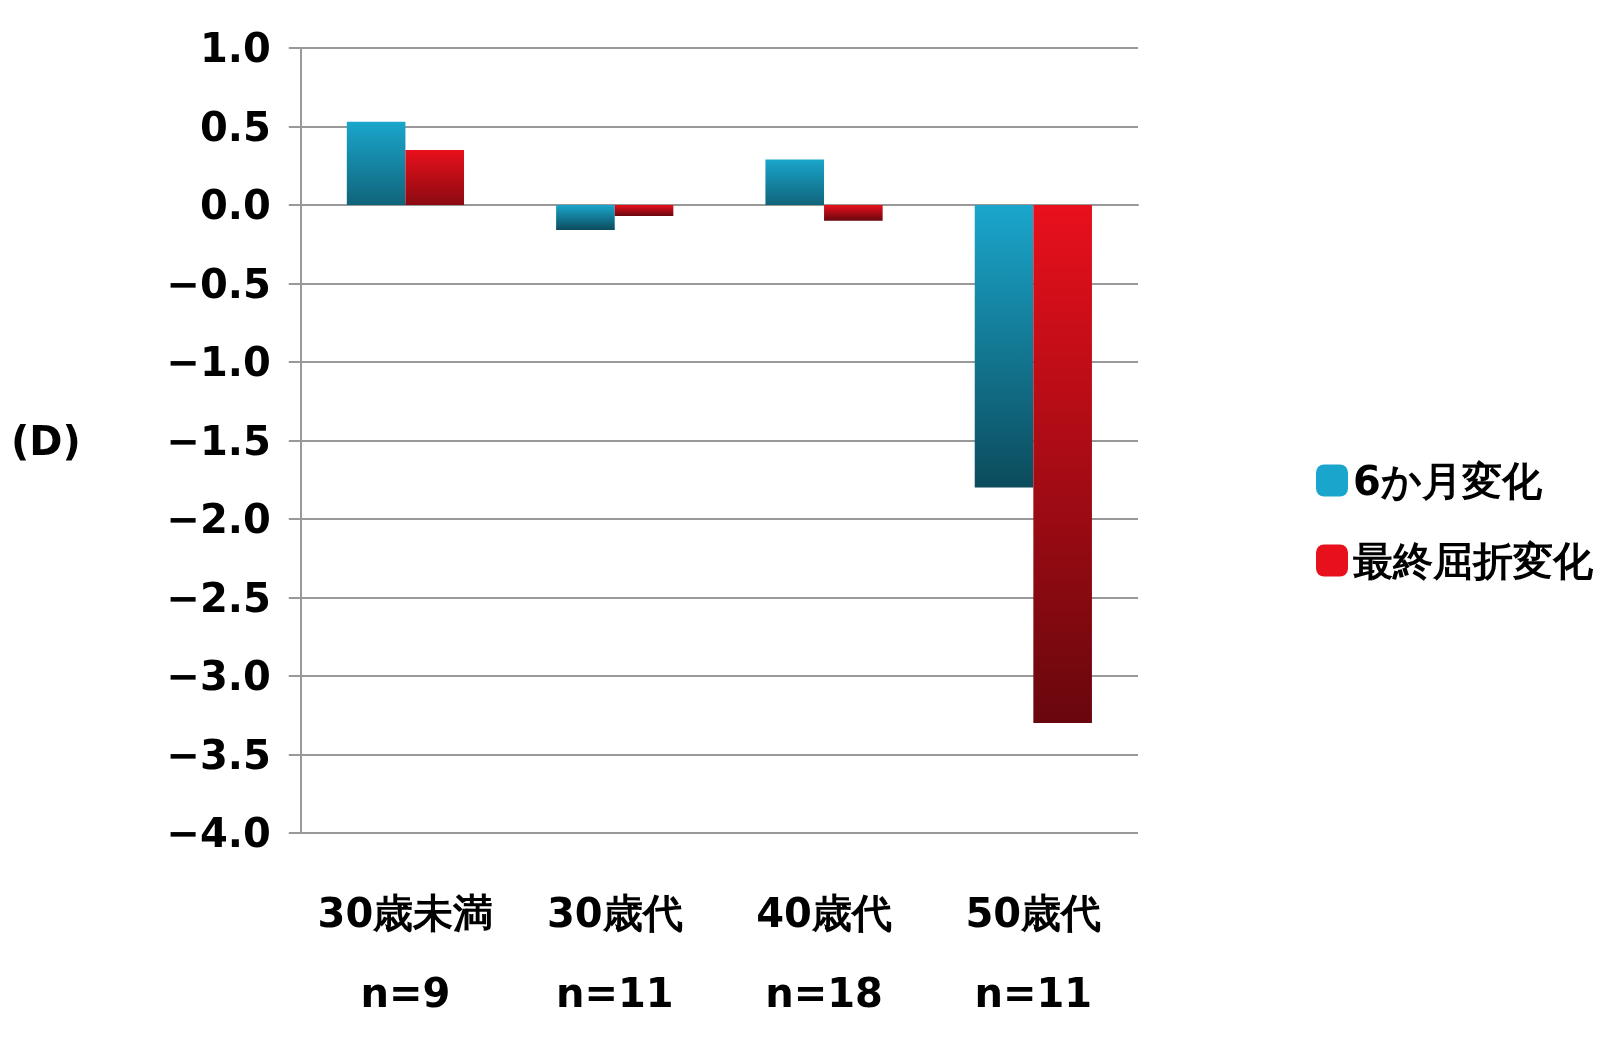  I want to click on legend-label: 最終屈折変化, so click(1473, 560).